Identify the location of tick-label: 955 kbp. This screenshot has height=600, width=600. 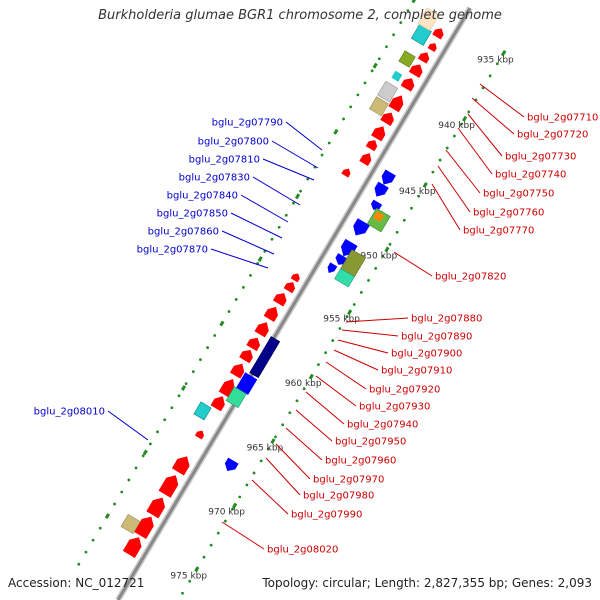
(341, 319).